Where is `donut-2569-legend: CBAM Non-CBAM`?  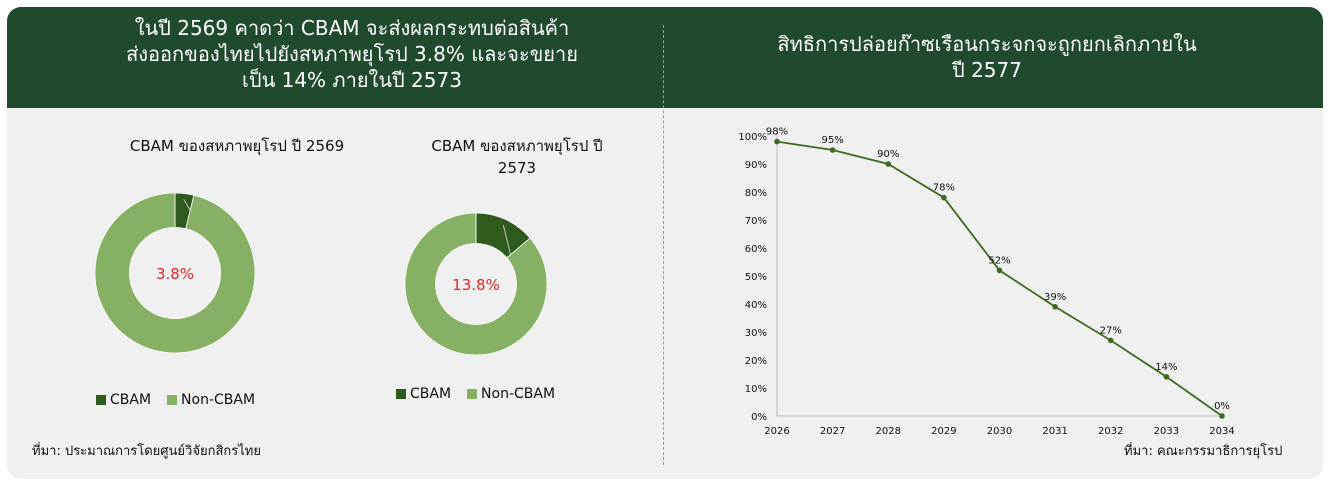
donut-2569-legend: CBAM Non-CBAM is located at coordinates (180, 400).